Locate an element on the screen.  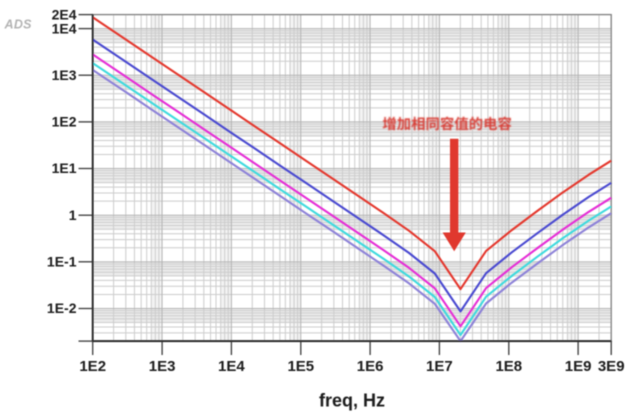
svg-text: 1E8 is located at coordinates (508, 366).